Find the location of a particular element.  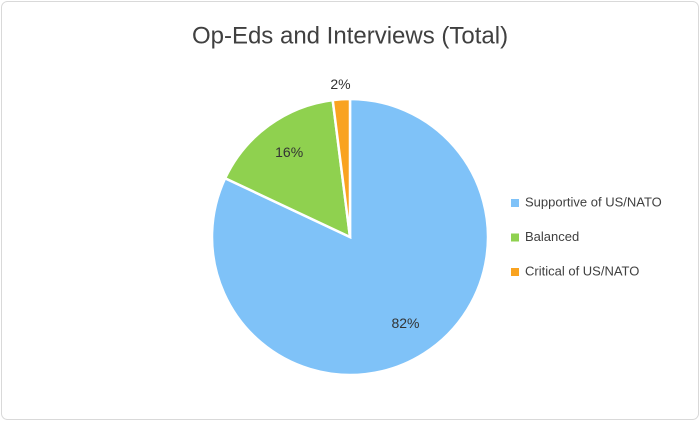

legend-label: Critical of US/NATO is located at coordinates (582, 270).